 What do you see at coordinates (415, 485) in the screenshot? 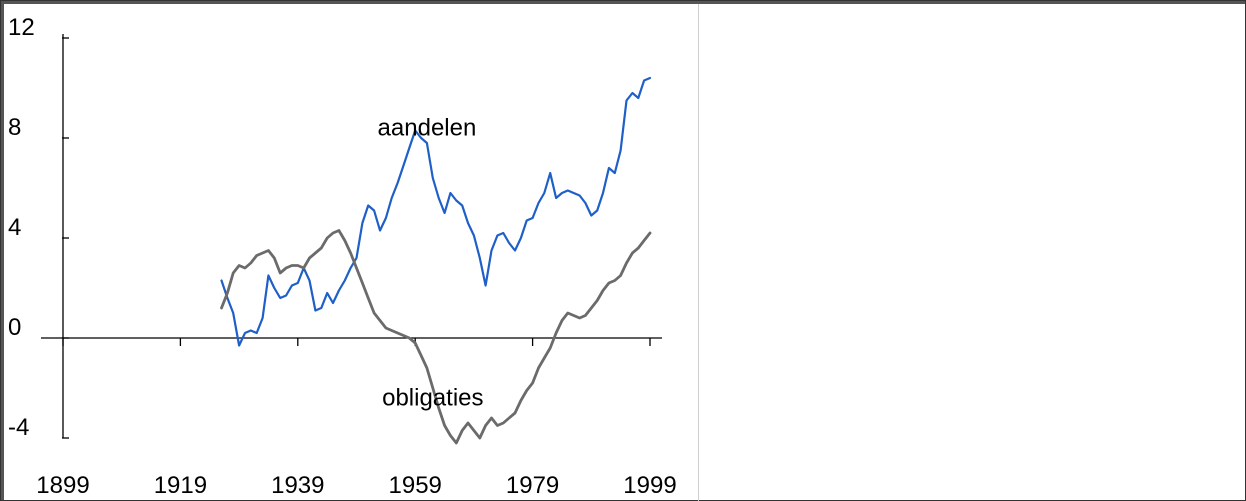
I see `x-tick-label: 1959` at bounding box center [415, 485].